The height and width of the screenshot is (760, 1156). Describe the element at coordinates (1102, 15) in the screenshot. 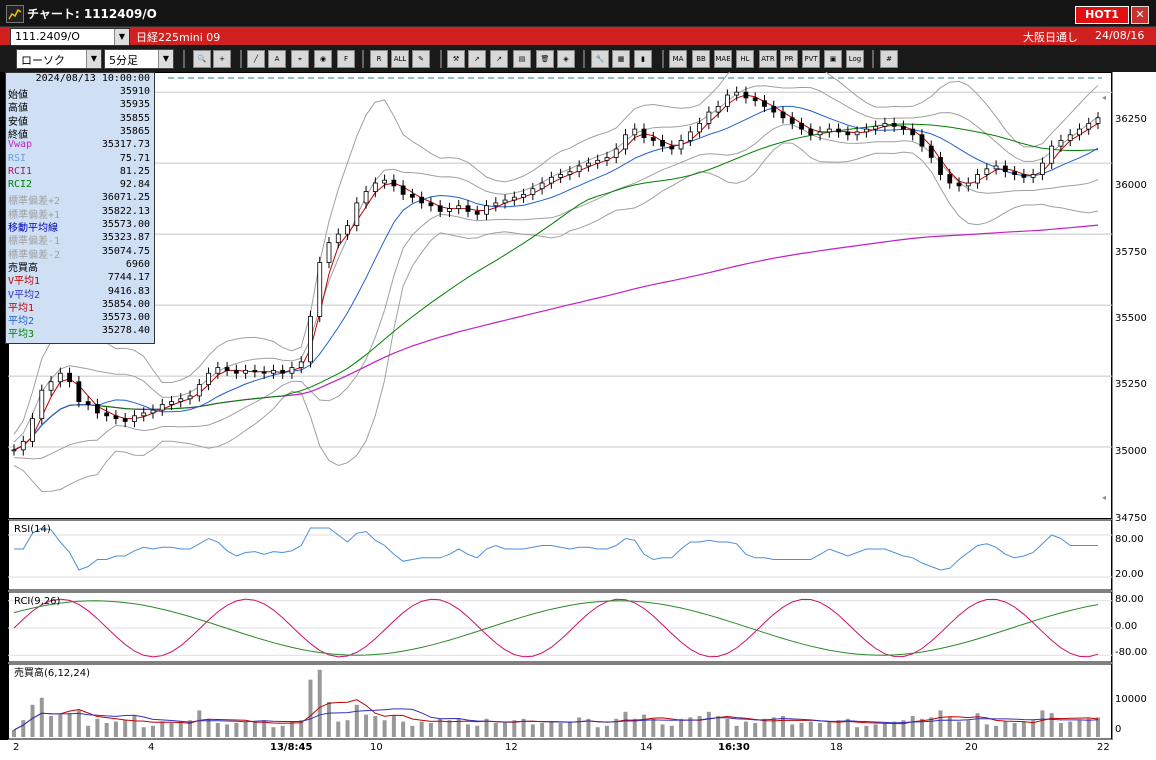

I see `hot-button: HOT1` at that location.